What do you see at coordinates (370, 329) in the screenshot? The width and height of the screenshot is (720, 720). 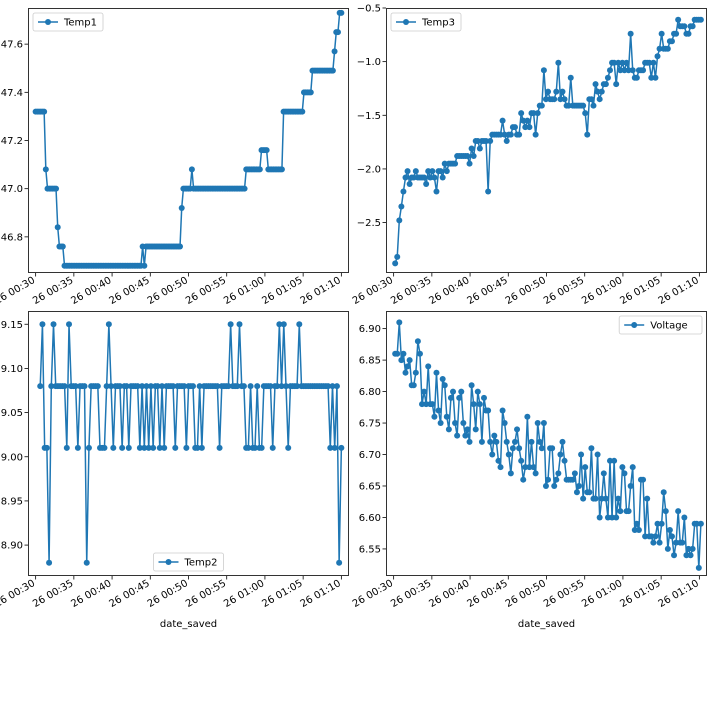 I see `y-tick-label: 6.90` at bounding box center [370, 329].